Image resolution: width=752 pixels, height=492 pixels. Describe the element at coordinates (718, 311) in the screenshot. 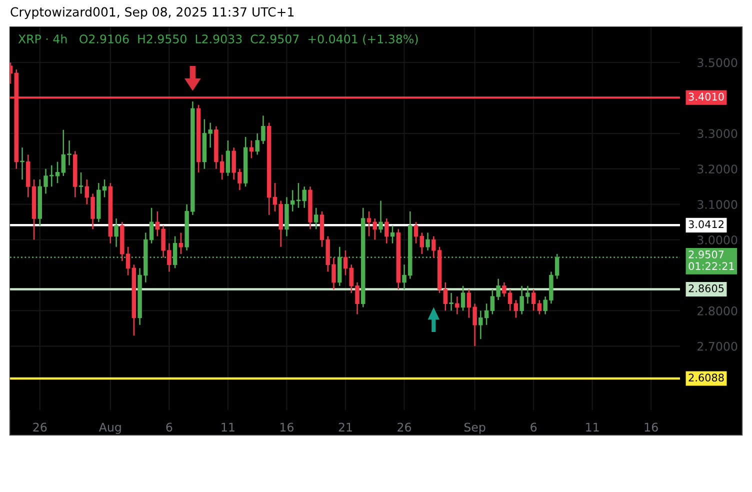

I see `y-tick-label: 2.8000` at that location.